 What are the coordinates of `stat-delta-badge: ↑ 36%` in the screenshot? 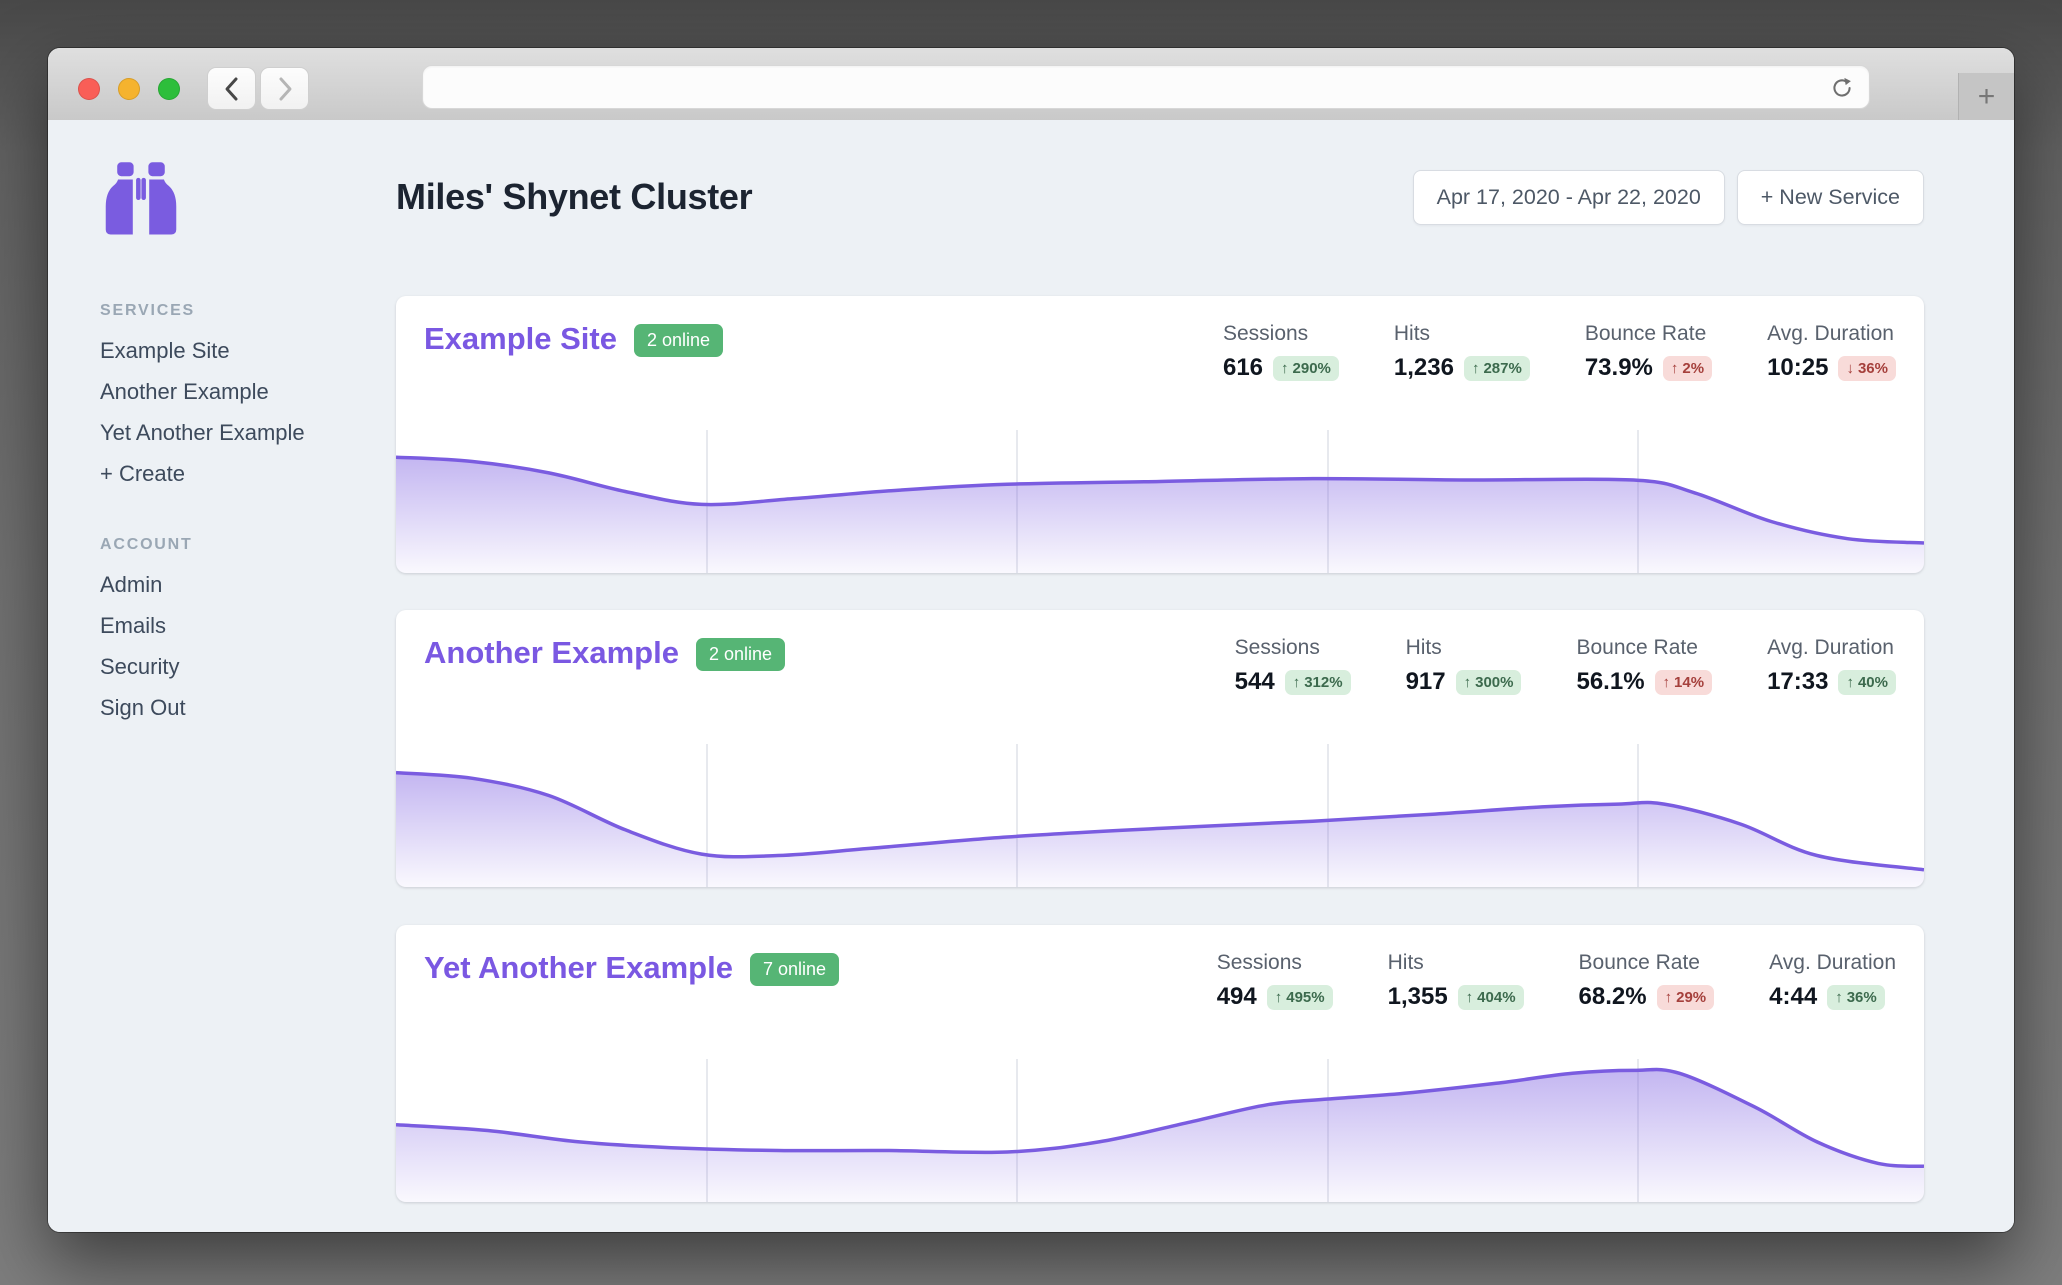 It's located at (1856, 997).